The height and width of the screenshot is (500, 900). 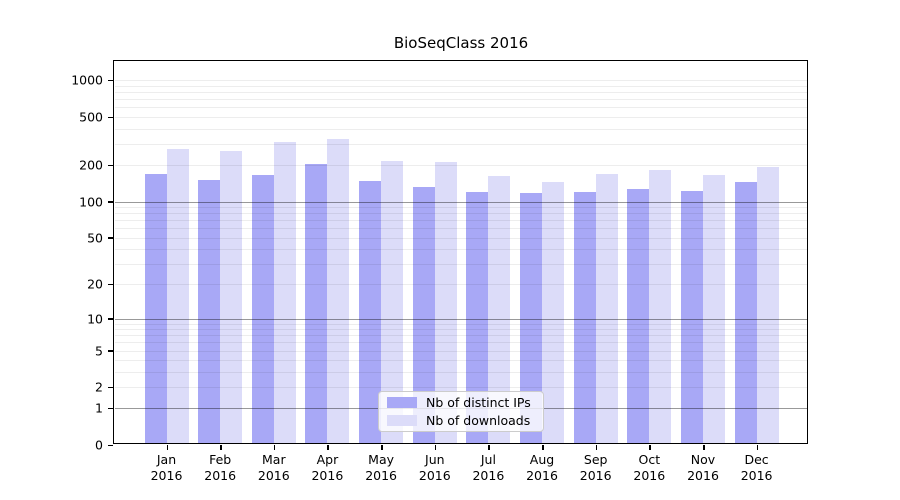 What do you see at coordinates (445, 303) in the screenshot?
I see `bar-downloads-jun` at bounding box center [445, 303].